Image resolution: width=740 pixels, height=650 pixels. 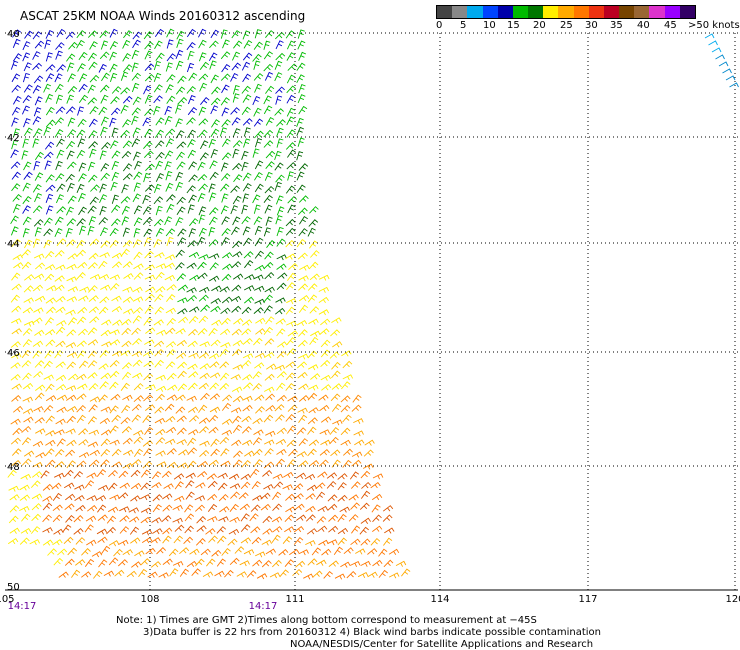 I want to click on legend-label: >50 knots, so click(x=714, y=25).